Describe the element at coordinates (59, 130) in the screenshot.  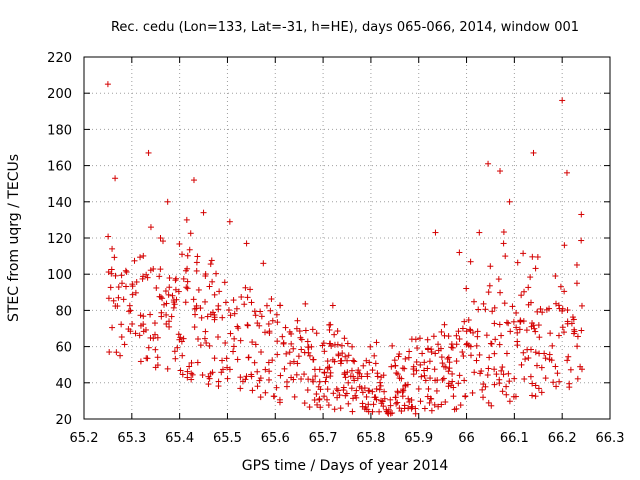
I see `y-tick-label: 180` at that location.